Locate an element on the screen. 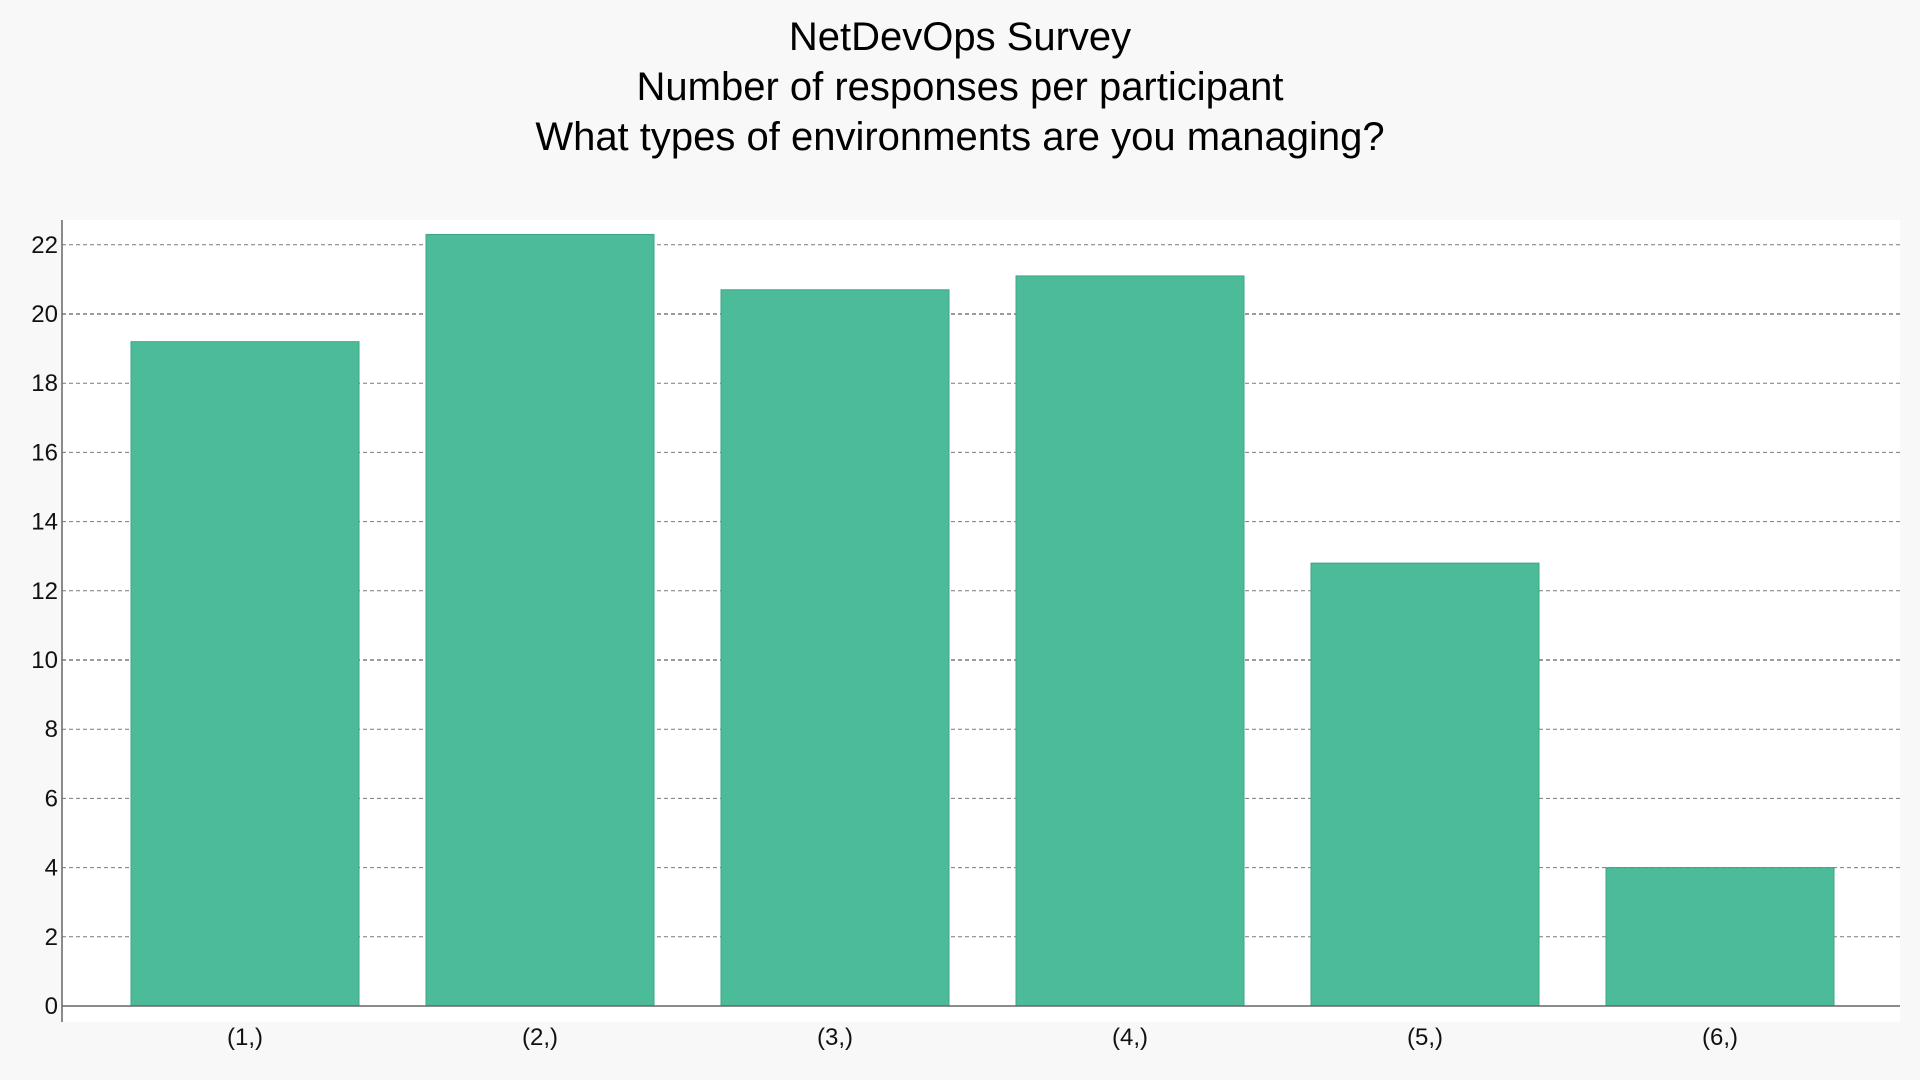 This screenshot has width=1920, height=1080. y-tick-label: 2 is located at coordinates (51, 937).